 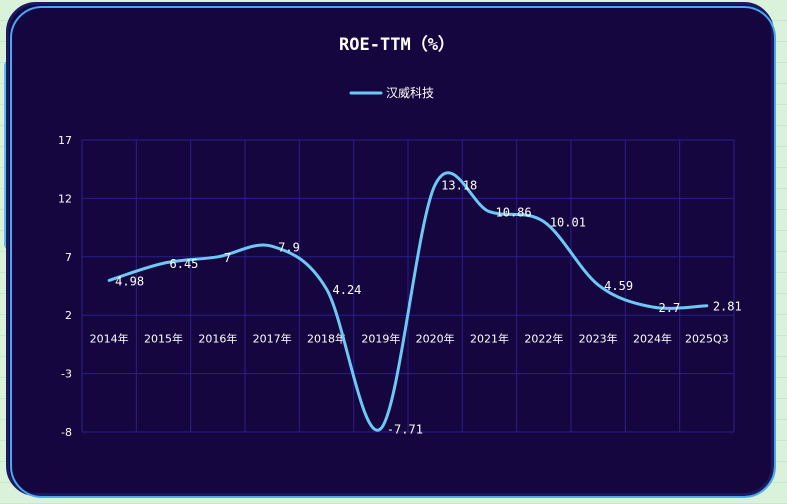 What do you see at coordinates (68, 315) in the screenshot?
I see `y-tick-label: 2` at bounding box center [68, 315].